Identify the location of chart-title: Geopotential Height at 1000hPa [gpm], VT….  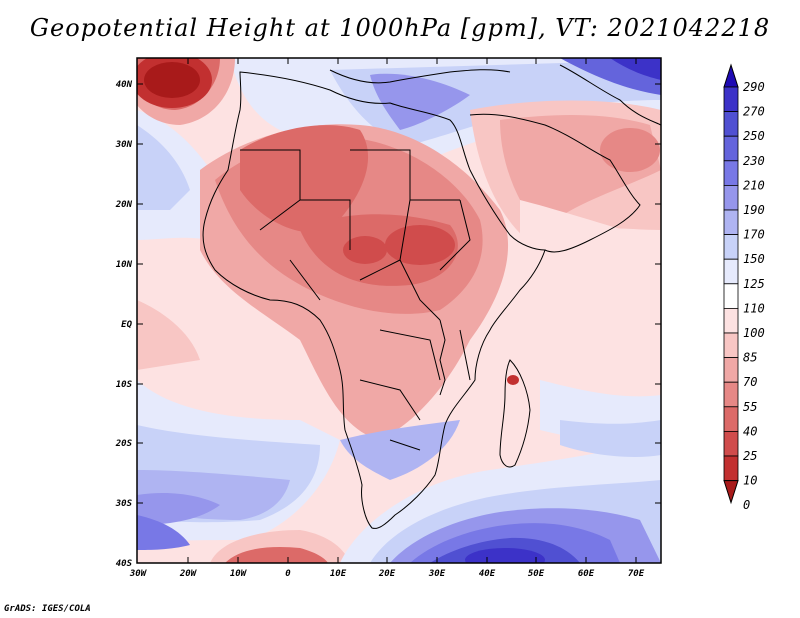
(400, 28).